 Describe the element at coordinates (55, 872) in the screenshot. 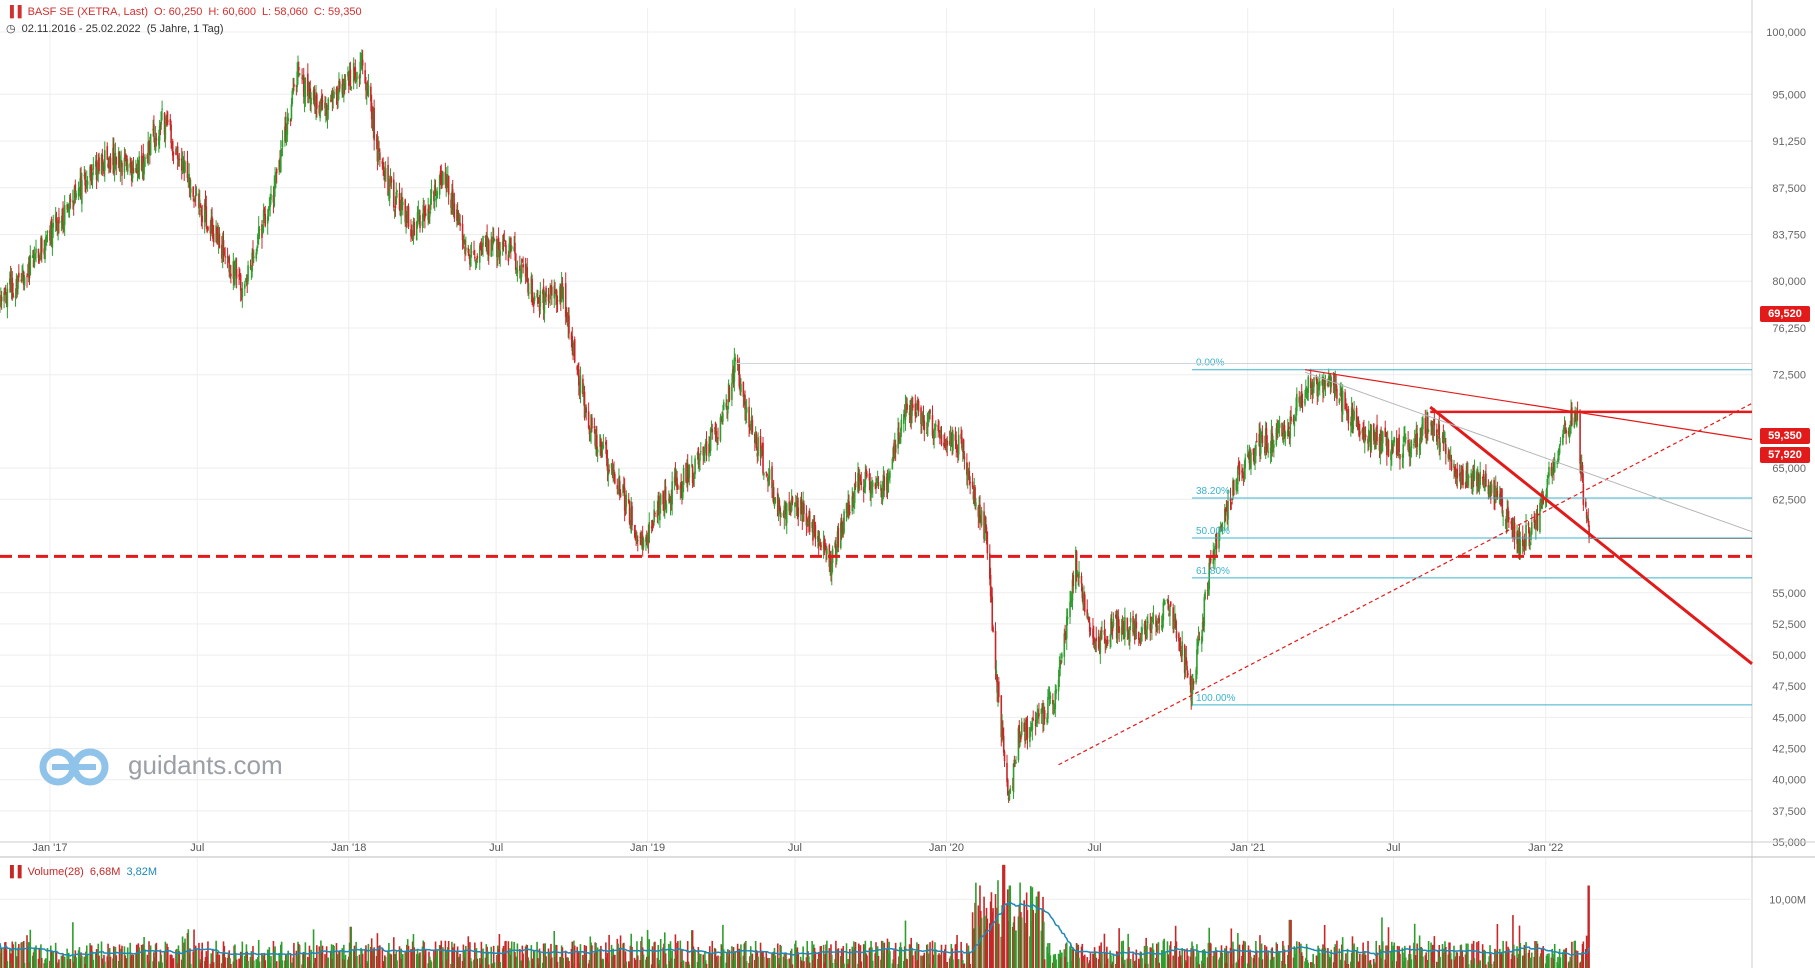

I see `volume-label: Volume(28)` at that location.